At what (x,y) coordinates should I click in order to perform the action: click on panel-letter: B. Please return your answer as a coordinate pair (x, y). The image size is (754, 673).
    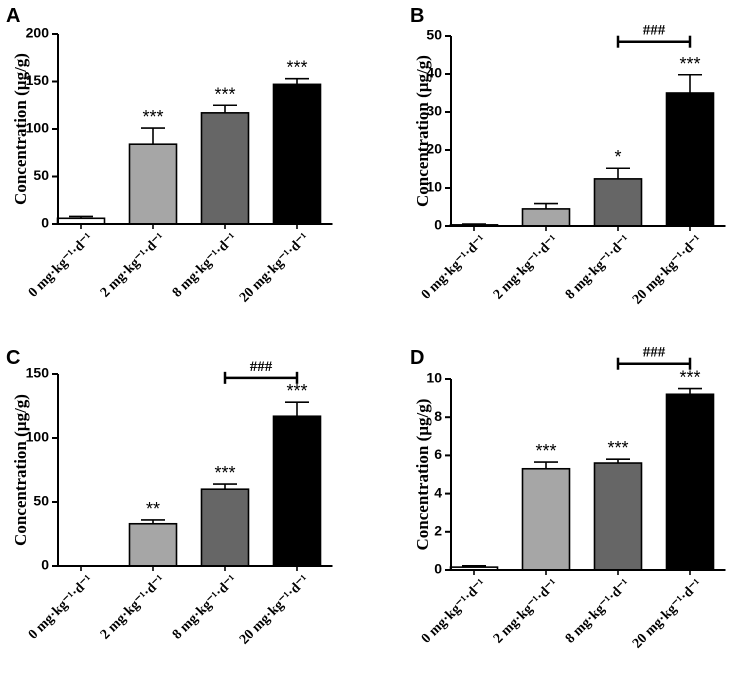
    Looking at the image, I should click on (417, 16).